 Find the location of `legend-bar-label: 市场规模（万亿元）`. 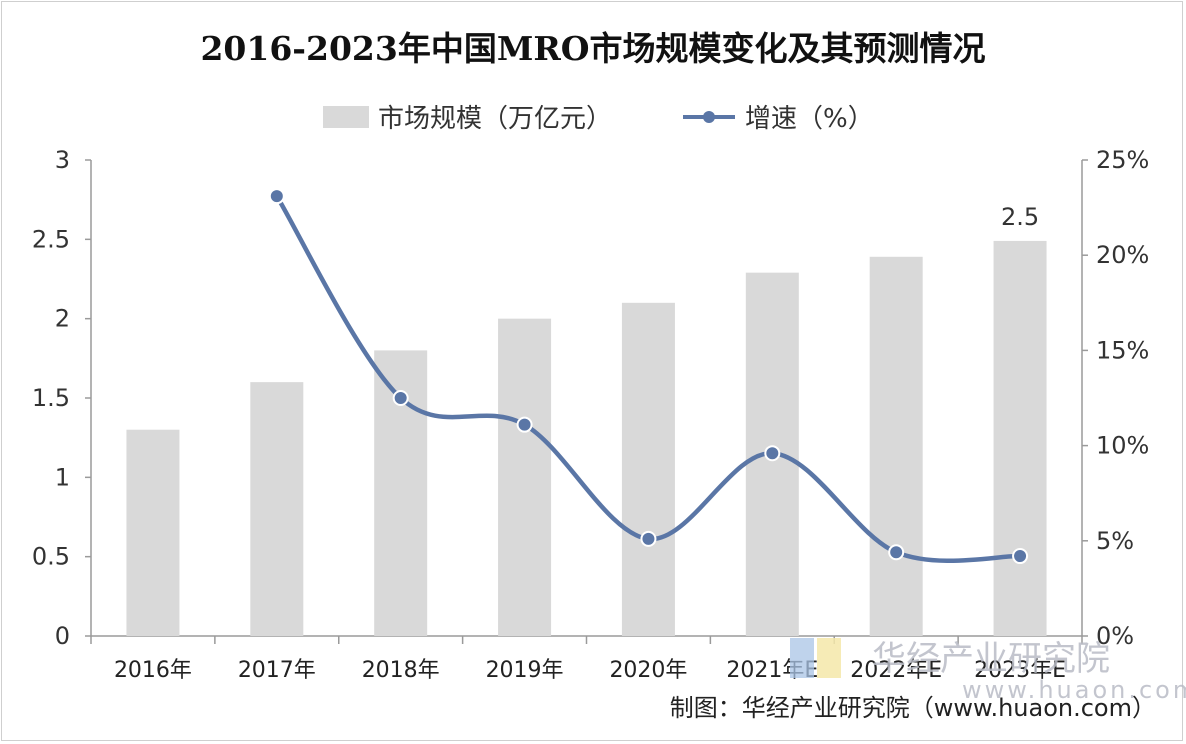

legend-bar-label: 市场规模（万亿元） is located at coordinates (495, 119).